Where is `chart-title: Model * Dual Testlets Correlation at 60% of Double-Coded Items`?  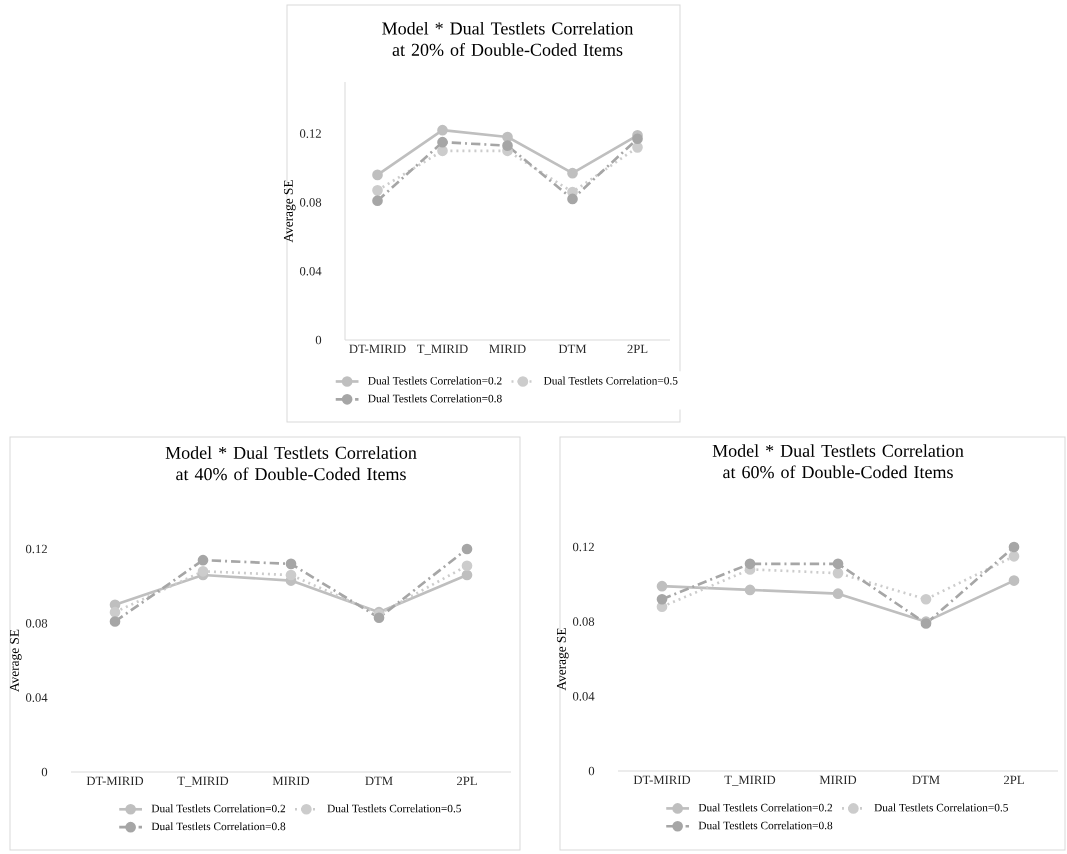
chart-title: Model * Dual Testlets Correlation at 60% of Double-Coded Items is located at coordinates (838, 461).